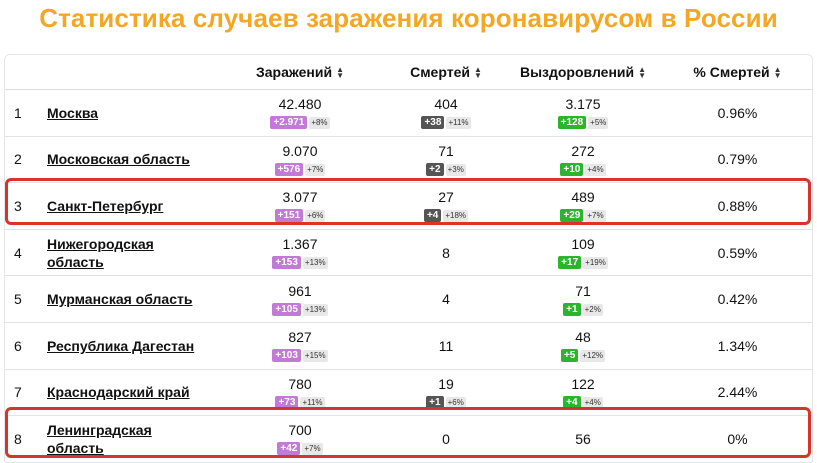 The image size is (817, 463). What do you see at coordinates (583, 197) in the screenshot?
I see `recovered-value: 489` at bounding box center [583, 197].